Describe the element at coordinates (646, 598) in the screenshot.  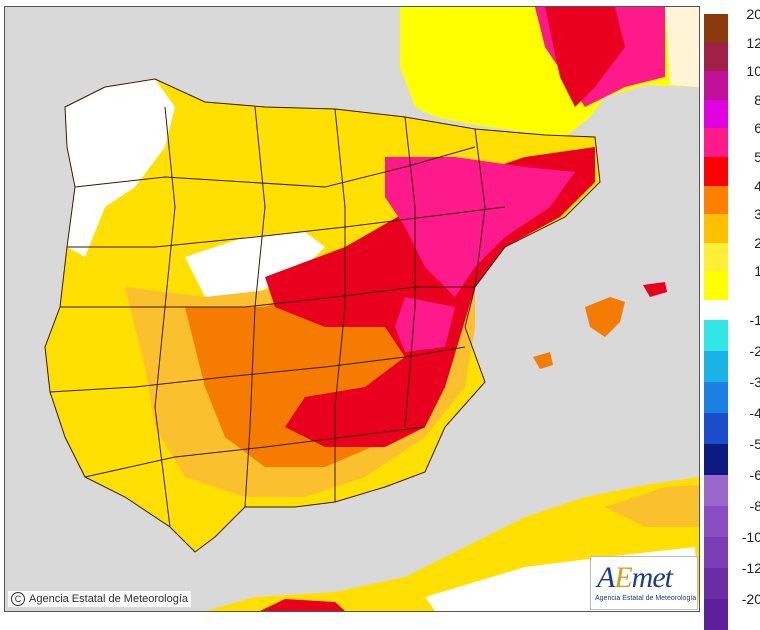
I see `logo-subtitle: Agencia Estatal de Meteorología` at that location.